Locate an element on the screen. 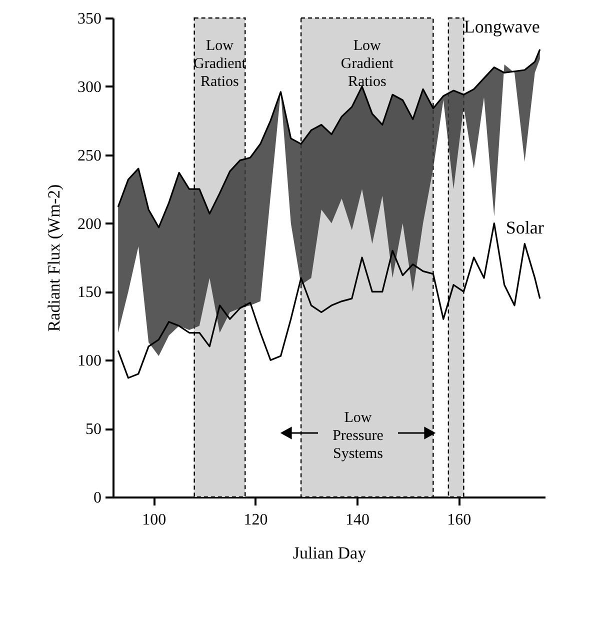 This screenshot has height=621, width=606. y-tick-label: 350 is located at coordinates (90, 19).